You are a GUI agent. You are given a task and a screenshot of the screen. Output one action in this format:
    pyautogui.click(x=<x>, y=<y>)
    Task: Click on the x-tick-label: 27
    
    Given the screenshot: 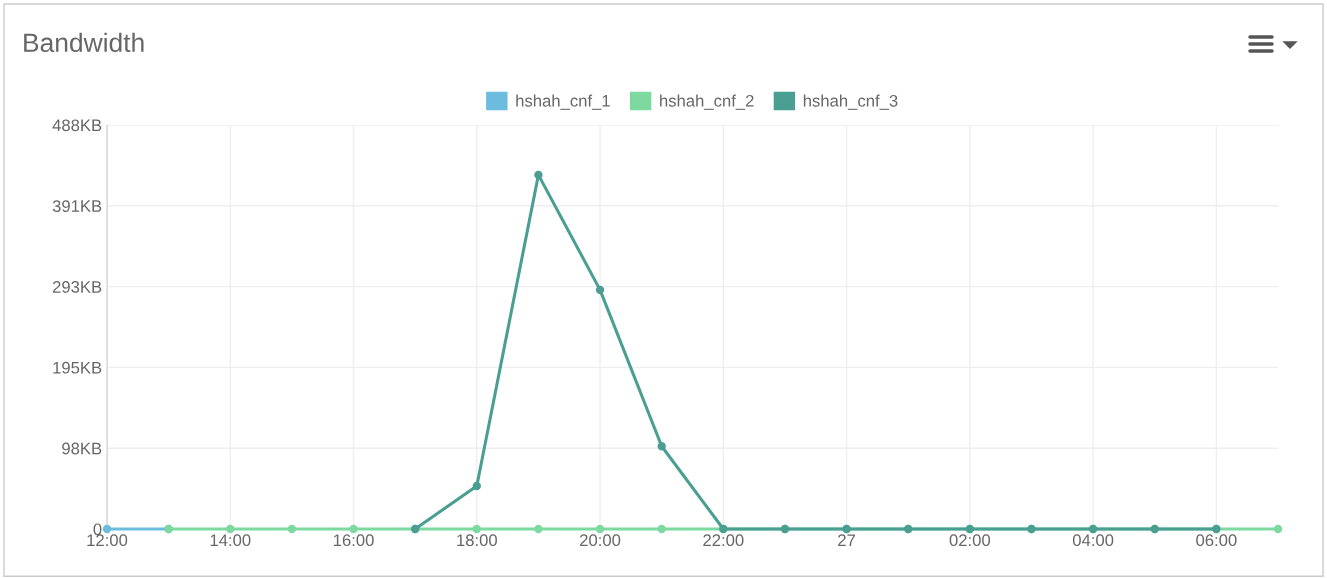 What is the action you would take?
    pyautogui.click(x=847, y=540)
    